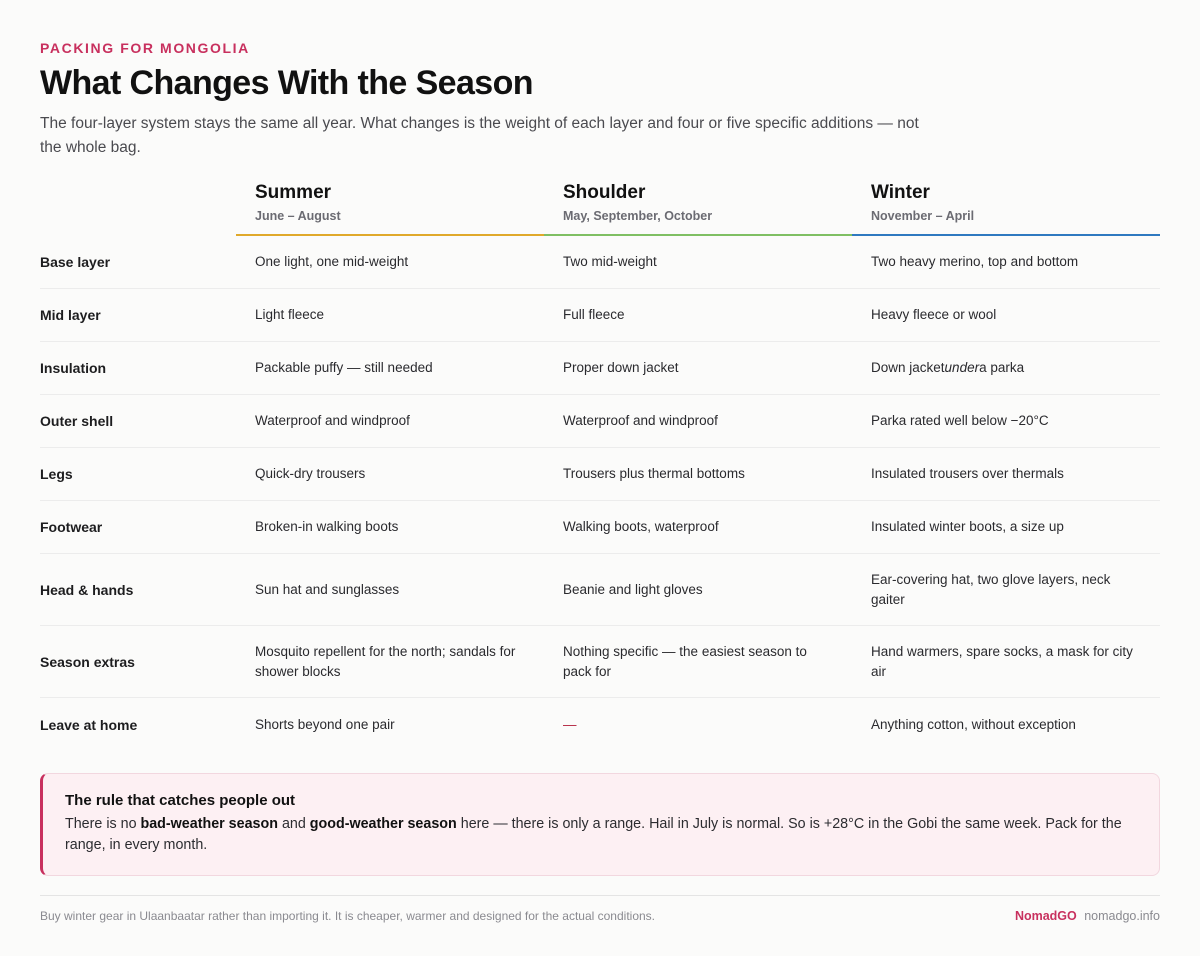  Describe the element at coordinates (73, 368) in the screenshot. I see `row-label: Insulation` at that location.